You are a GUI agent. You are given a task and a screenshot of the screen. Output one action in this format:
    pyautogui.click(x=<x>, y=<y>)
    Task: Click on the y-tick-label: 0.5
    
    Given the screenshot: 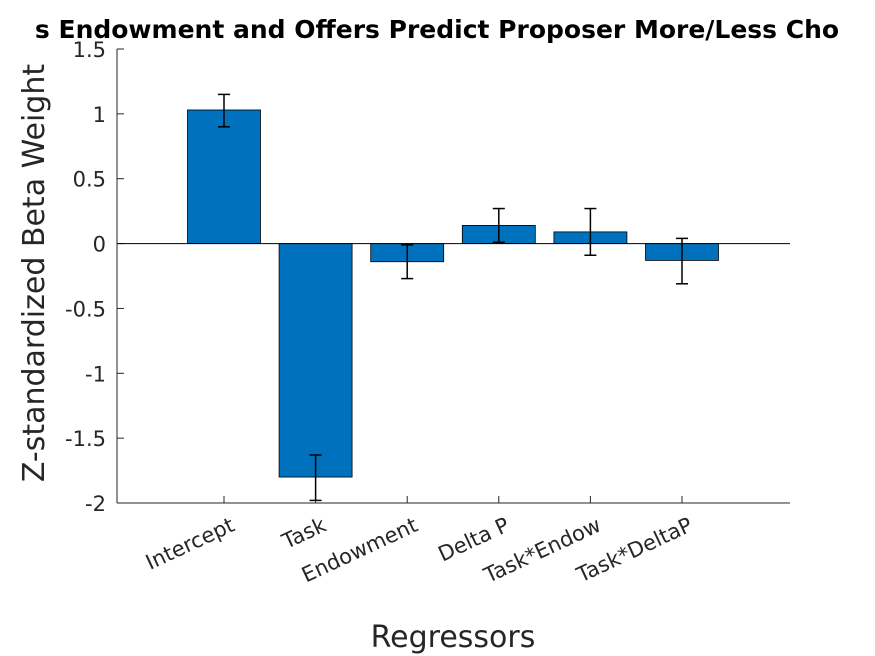 What is the action you would take?
    pyautogui.click(x=89, y=180)
    